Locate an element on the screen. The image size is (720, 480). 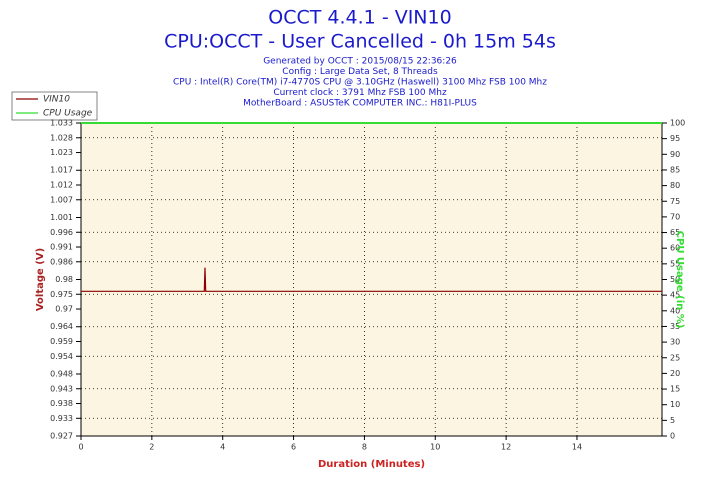
info-line: Generated by OCCT : 2015/08/15 22:36:26 is located at coordinates (360, 62).